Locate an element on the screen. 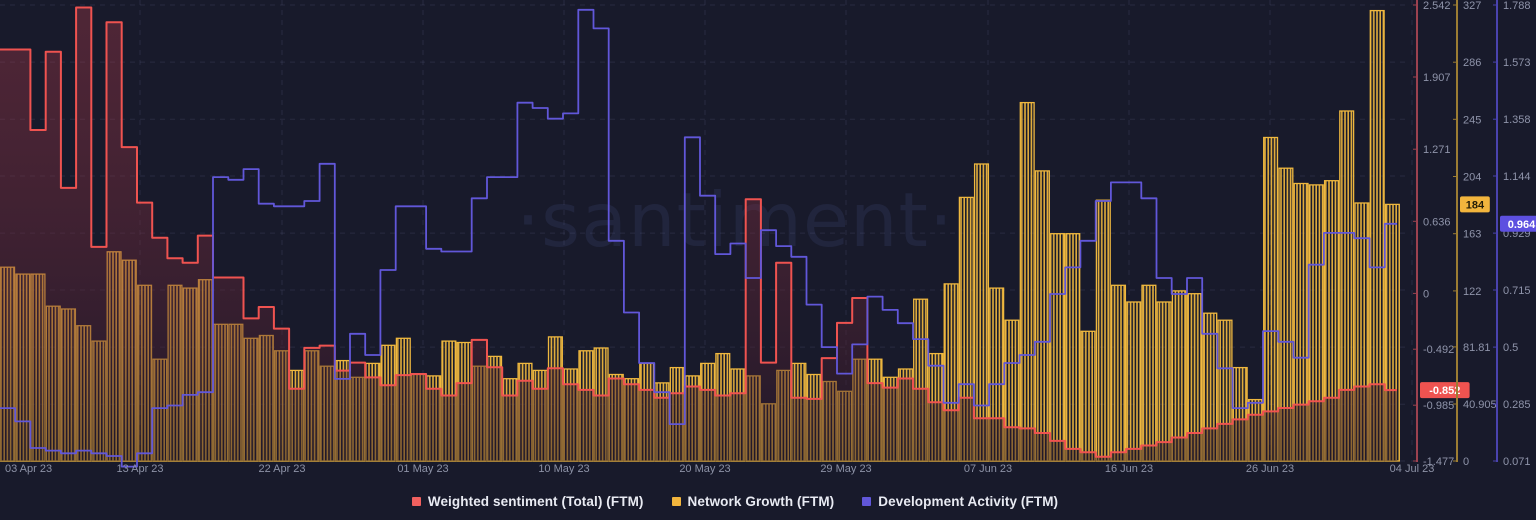 This screenshot has width=1536, height=520. svg-text: 16 Jun 23 is located at coordinates (1129, 469).